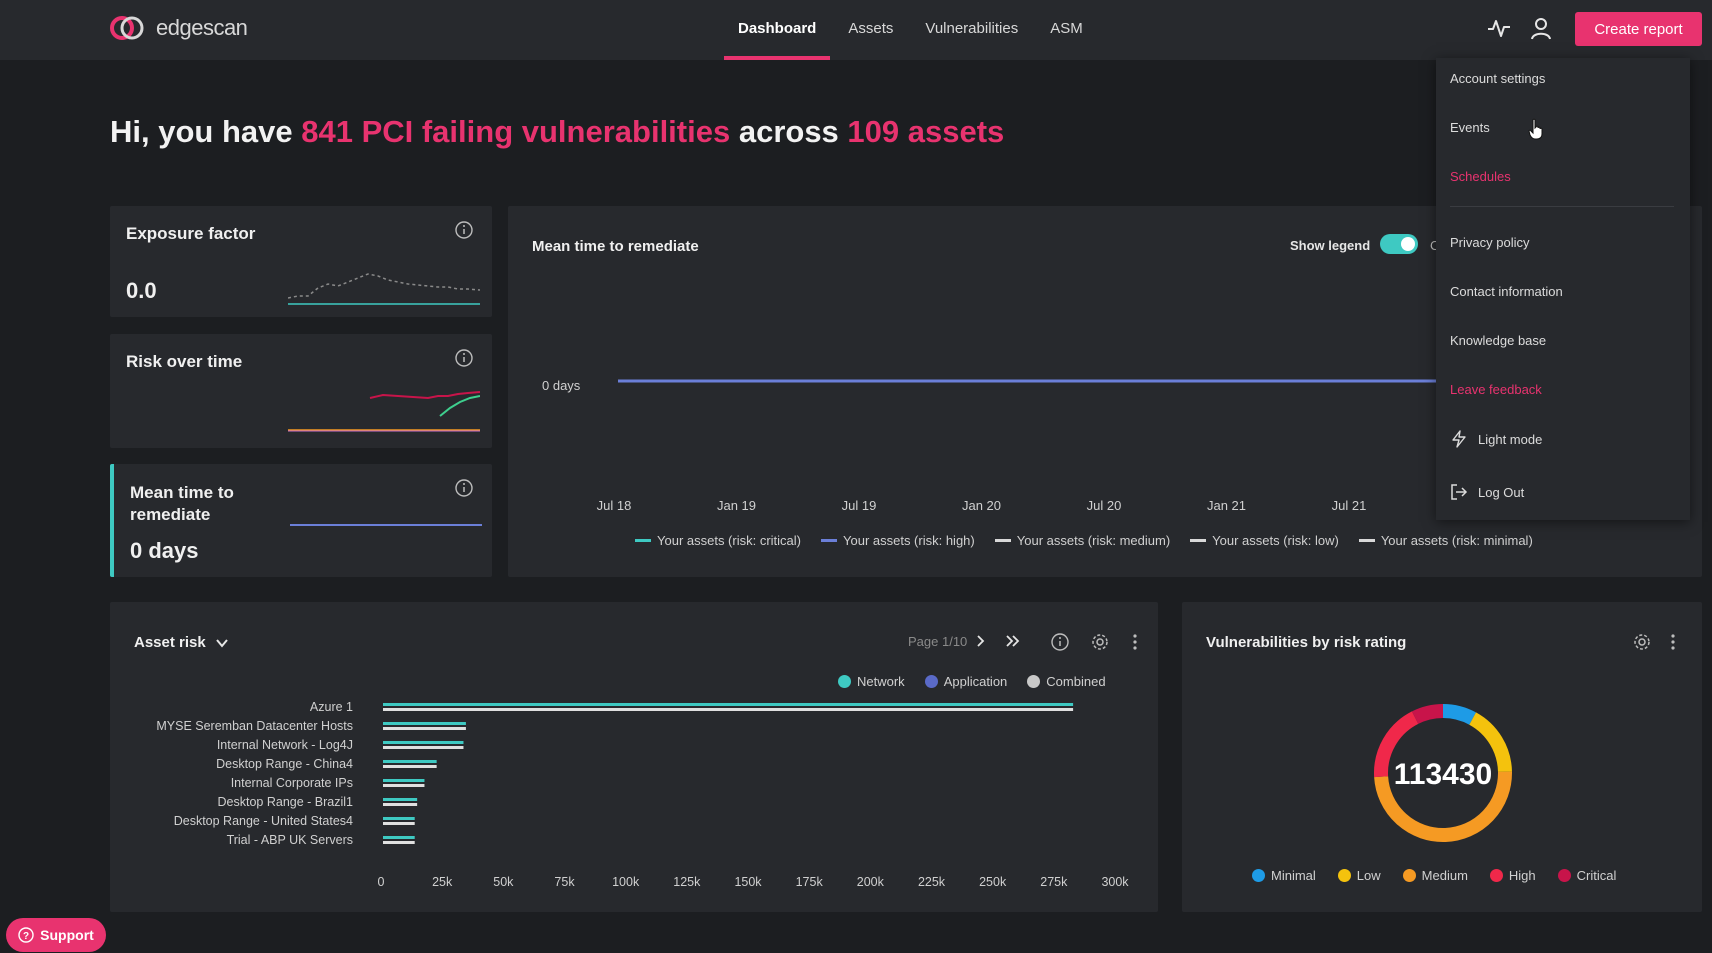  I want to click on legend-item: Minimal, so click(1284, 875).